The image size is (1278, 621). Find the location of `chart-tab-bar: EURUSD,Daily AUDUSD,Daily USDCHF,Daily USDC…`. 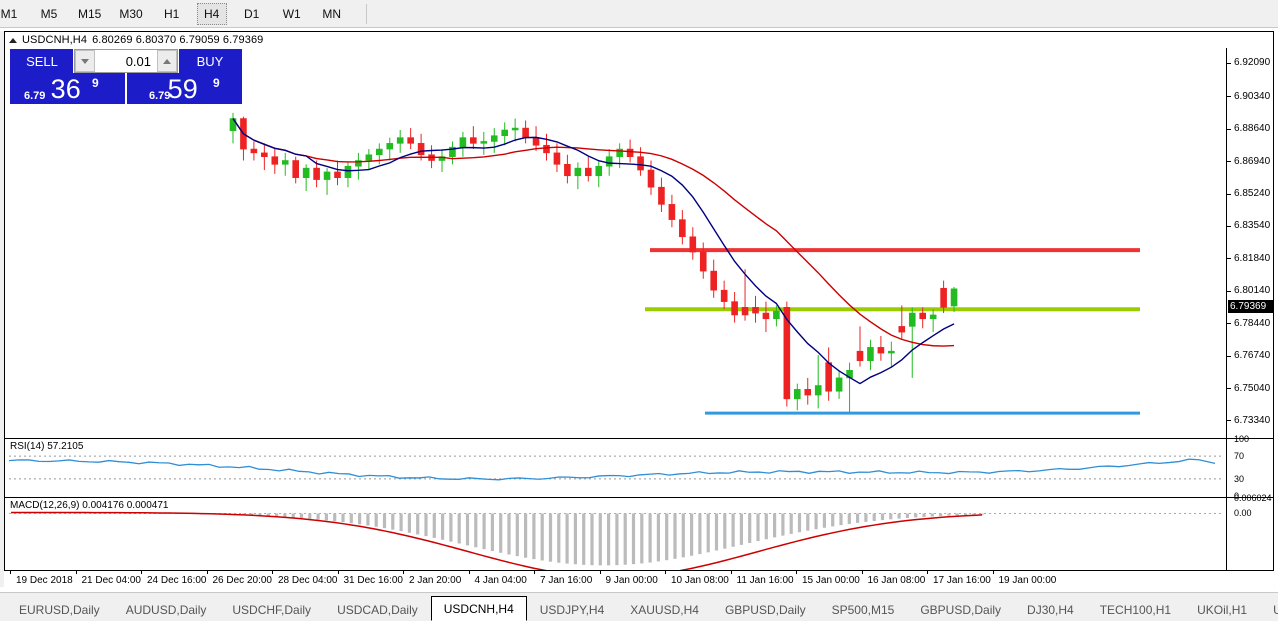

chart-tab-bar: EURUSD,Daily AUDUSD,Daily USDCHF,Daily USDC… is located at coordinates (639, 606).